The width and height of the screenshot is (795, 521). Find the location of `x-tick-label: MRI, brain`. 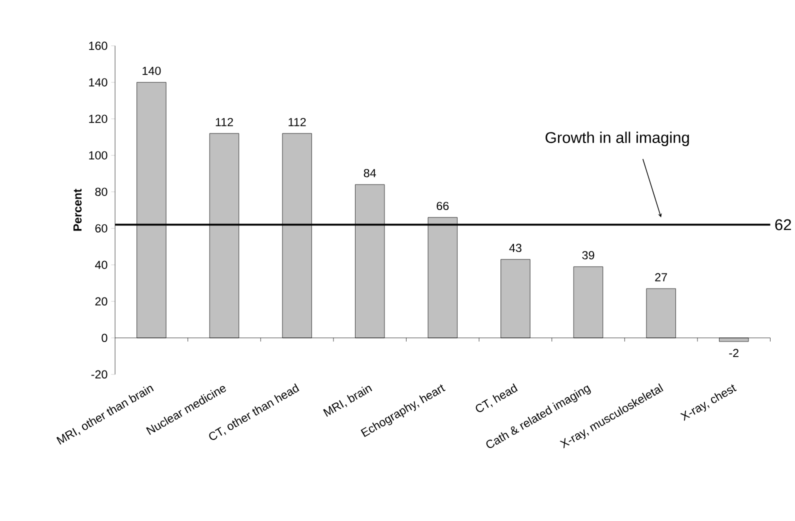

x-tick-label: MRI, brain is located at coordinates (347, 401).